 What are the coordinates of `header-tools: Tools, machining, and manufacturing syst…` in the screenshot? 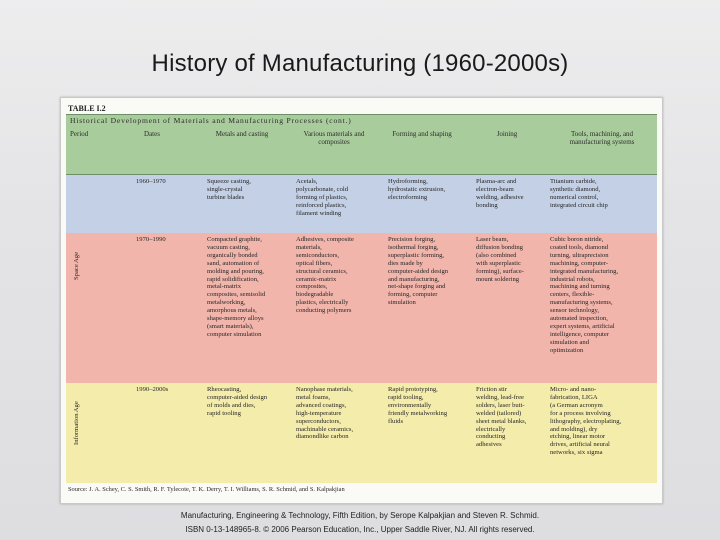 It's located at (602, 138).